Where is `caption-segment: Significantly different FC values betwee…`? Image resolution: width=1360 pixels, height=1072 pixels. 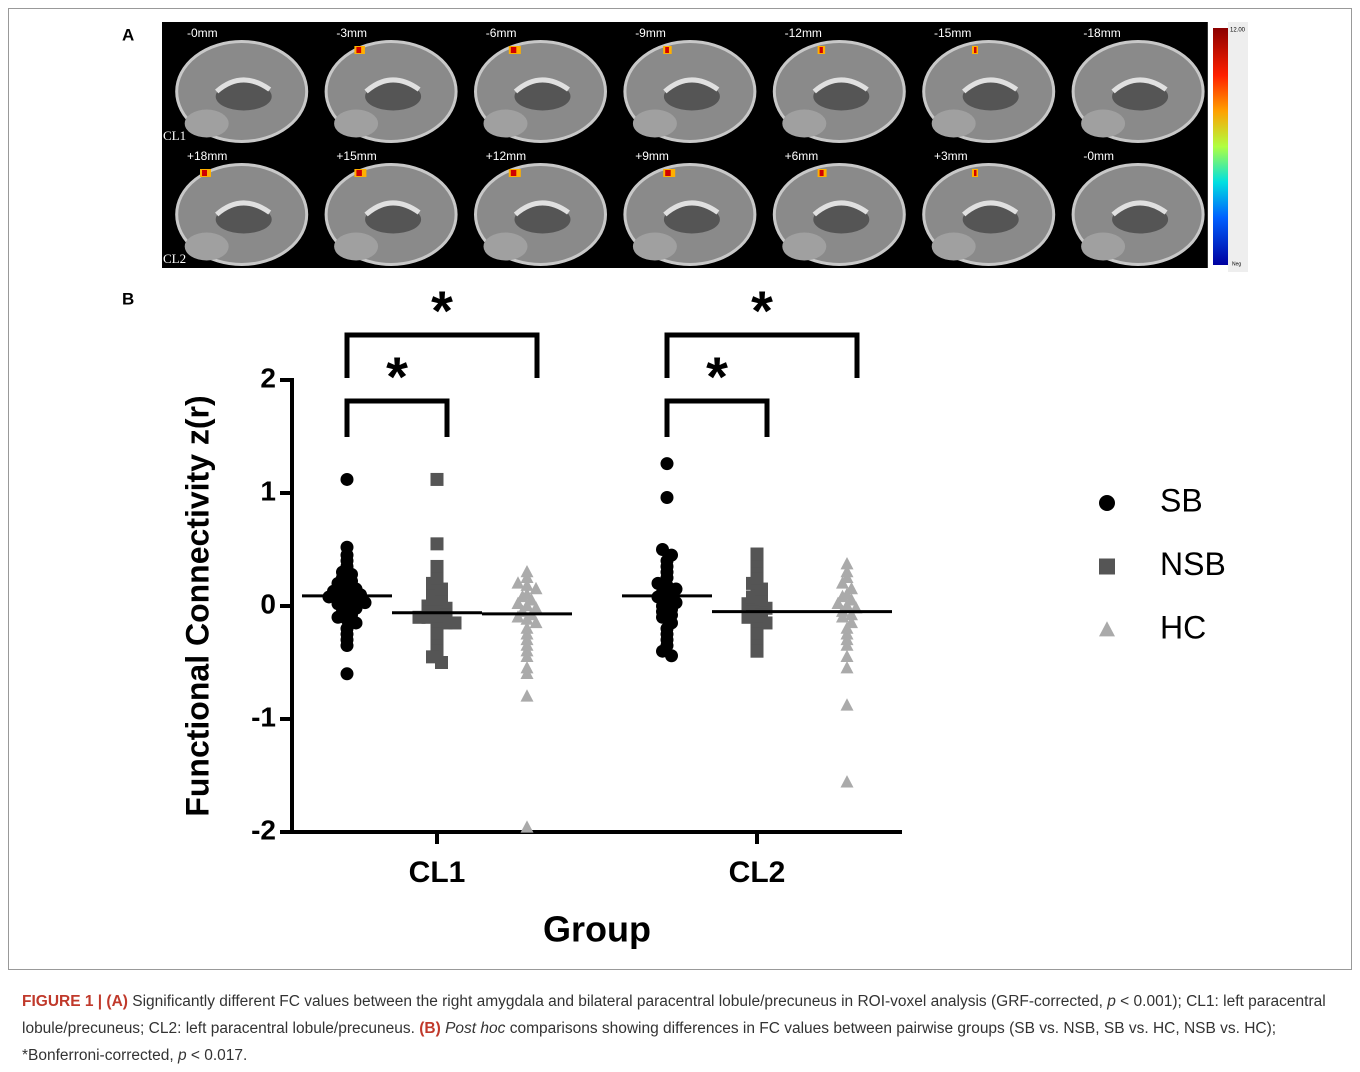
caption-segment: Significantly different FC values betwee… is located at coordinates (617, 1001).